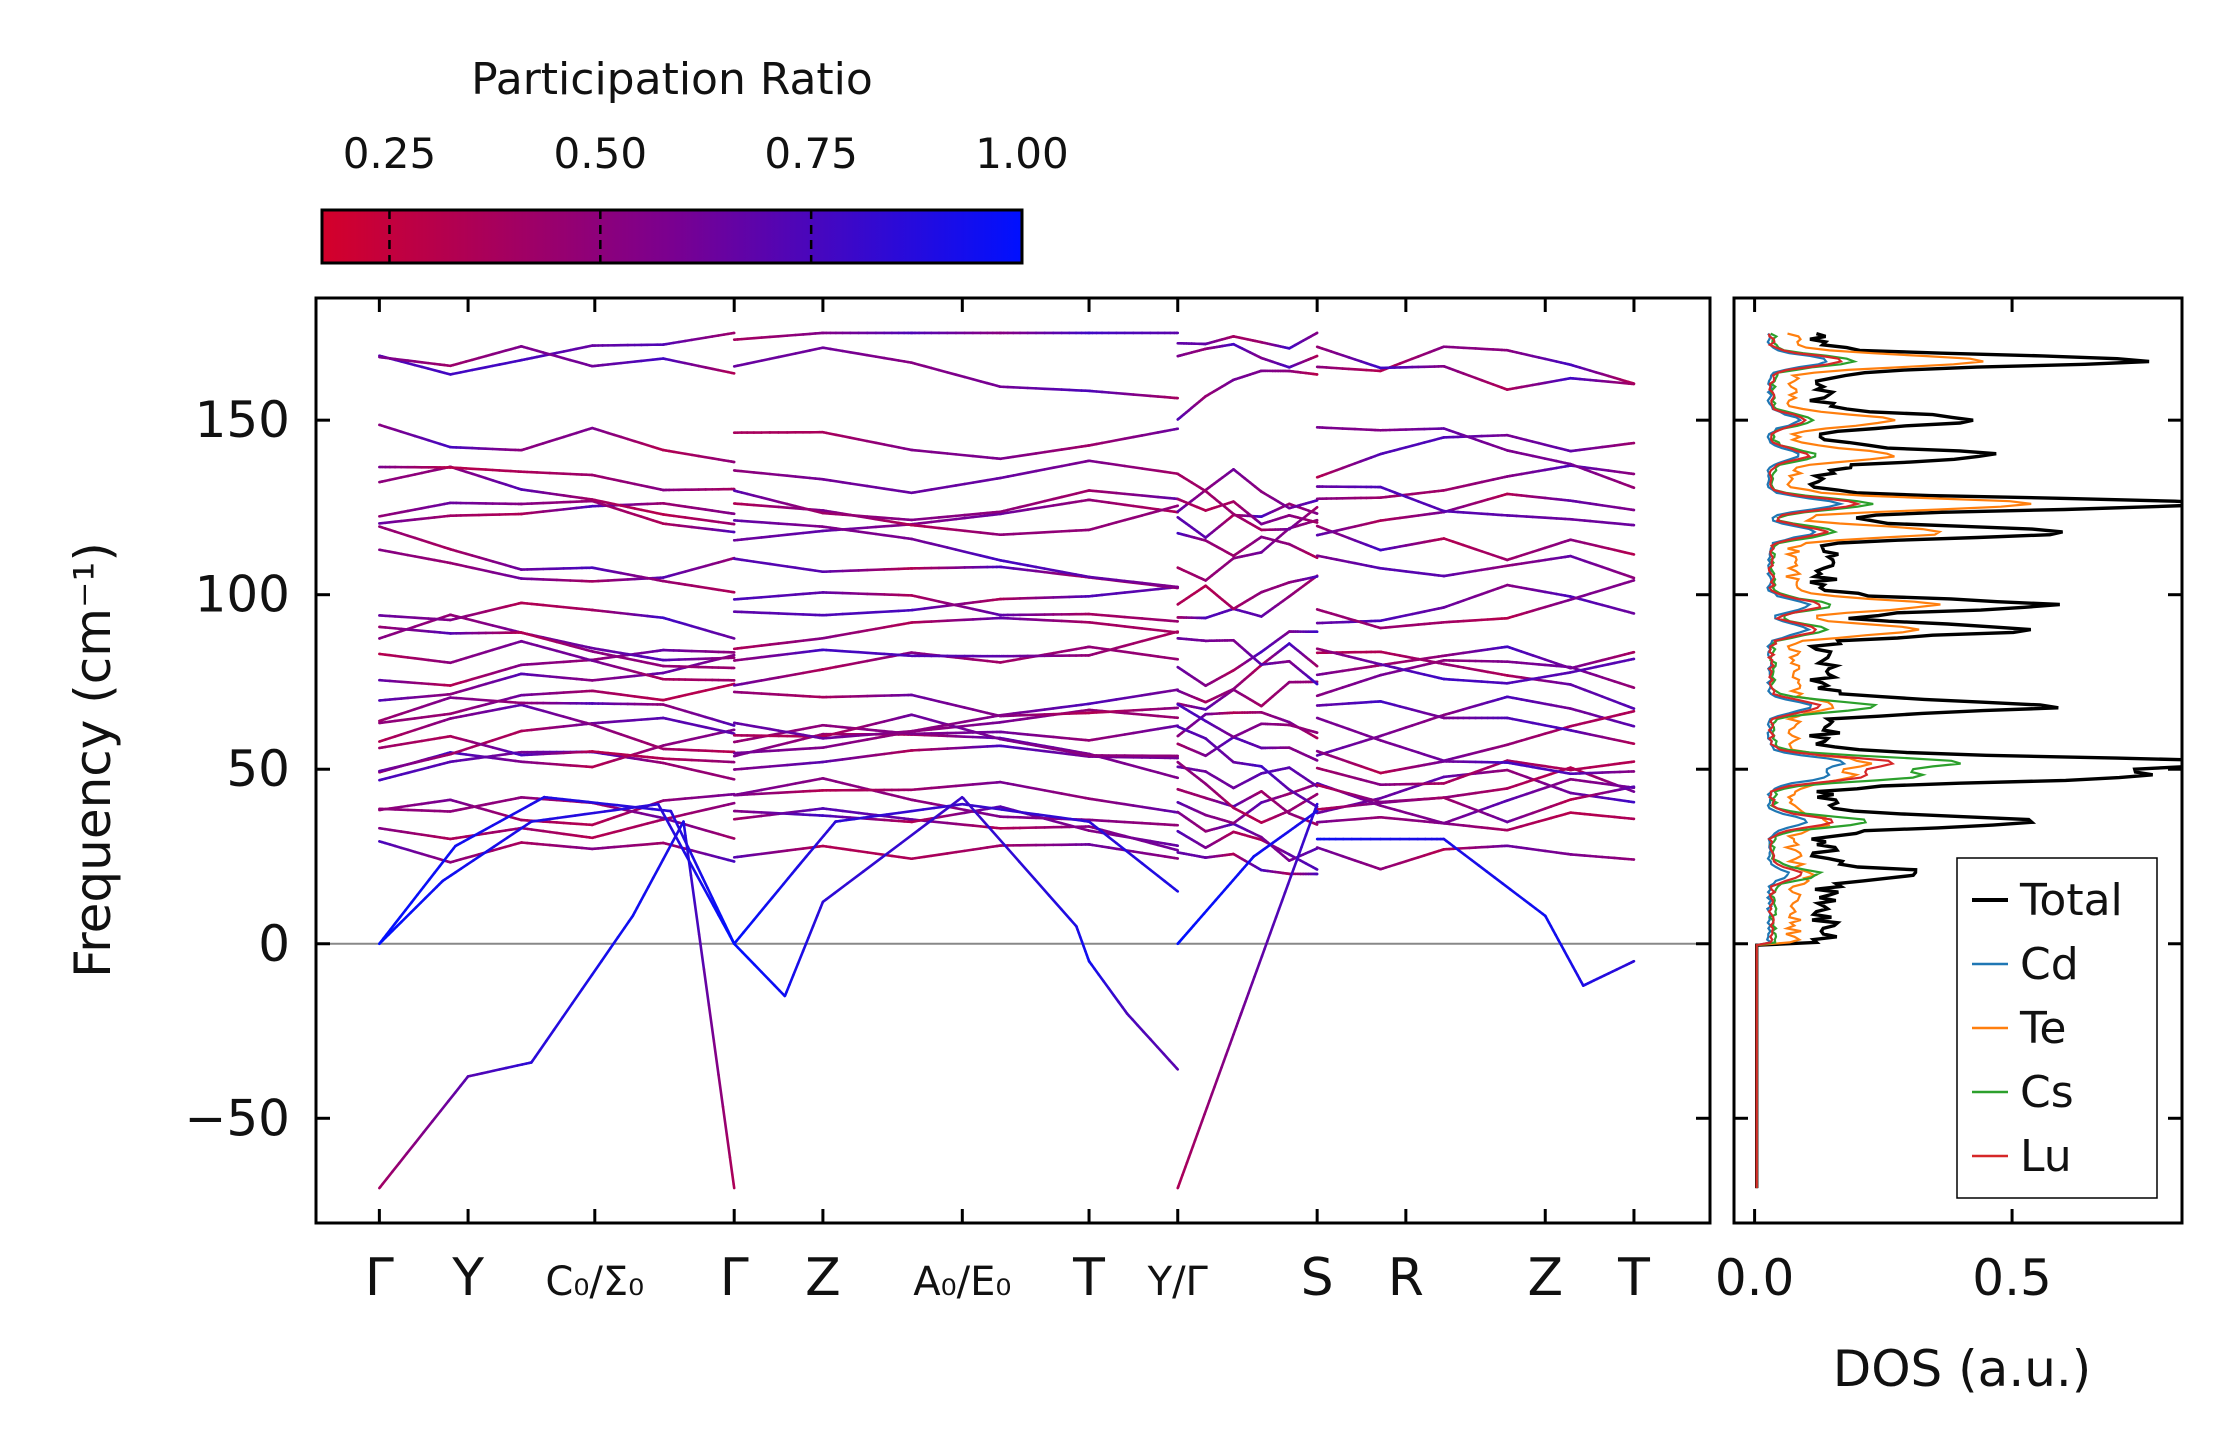 This screenshot has width=2234, height=1455. I want to click on colorbar-title: Participation Ratio, so click(672, 79).